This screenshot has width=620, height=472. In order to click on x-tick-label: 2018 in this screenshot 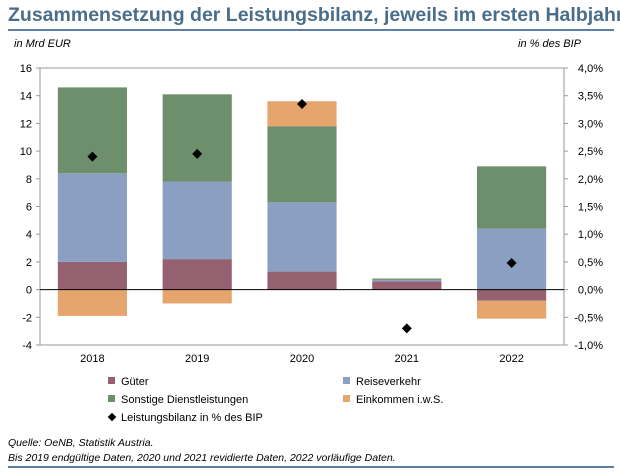, I will do `click(92, 359)`.